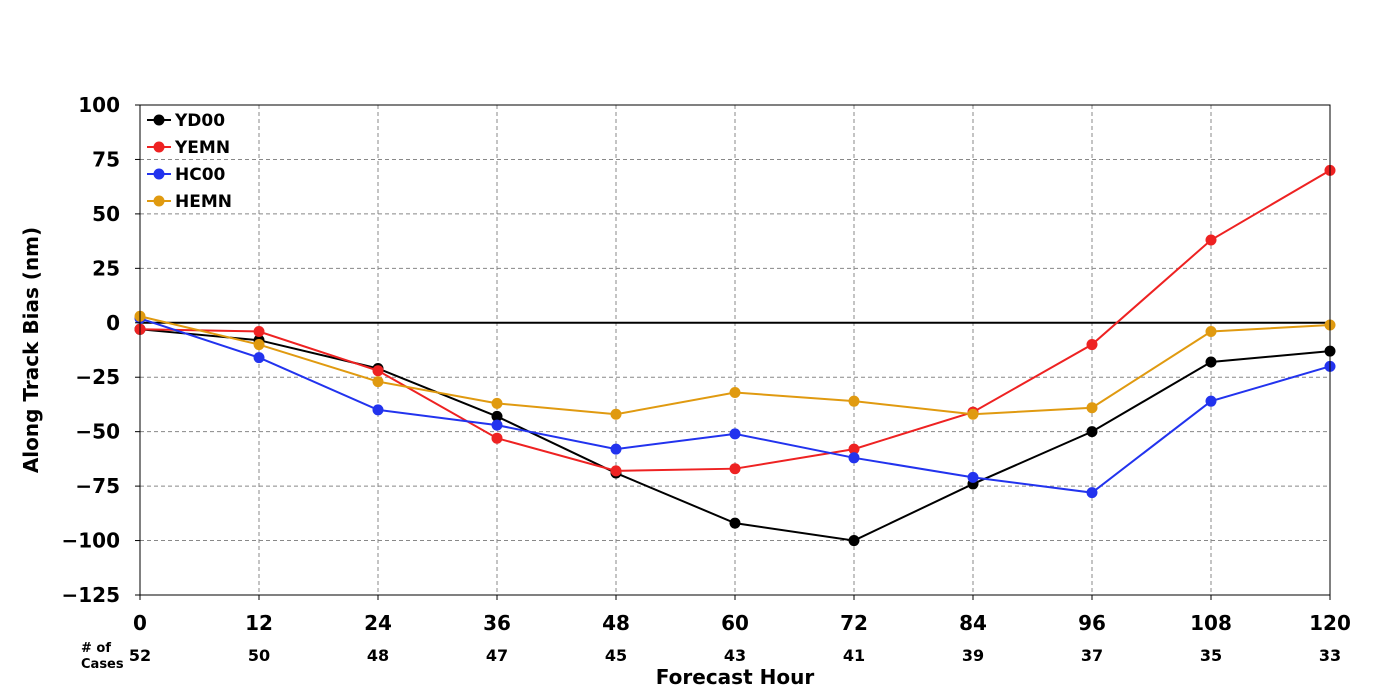  I want to click on y-axis-ticks: 100 75 50 25 0 −25 −50 −75 −100 −125, so click(100, 350).